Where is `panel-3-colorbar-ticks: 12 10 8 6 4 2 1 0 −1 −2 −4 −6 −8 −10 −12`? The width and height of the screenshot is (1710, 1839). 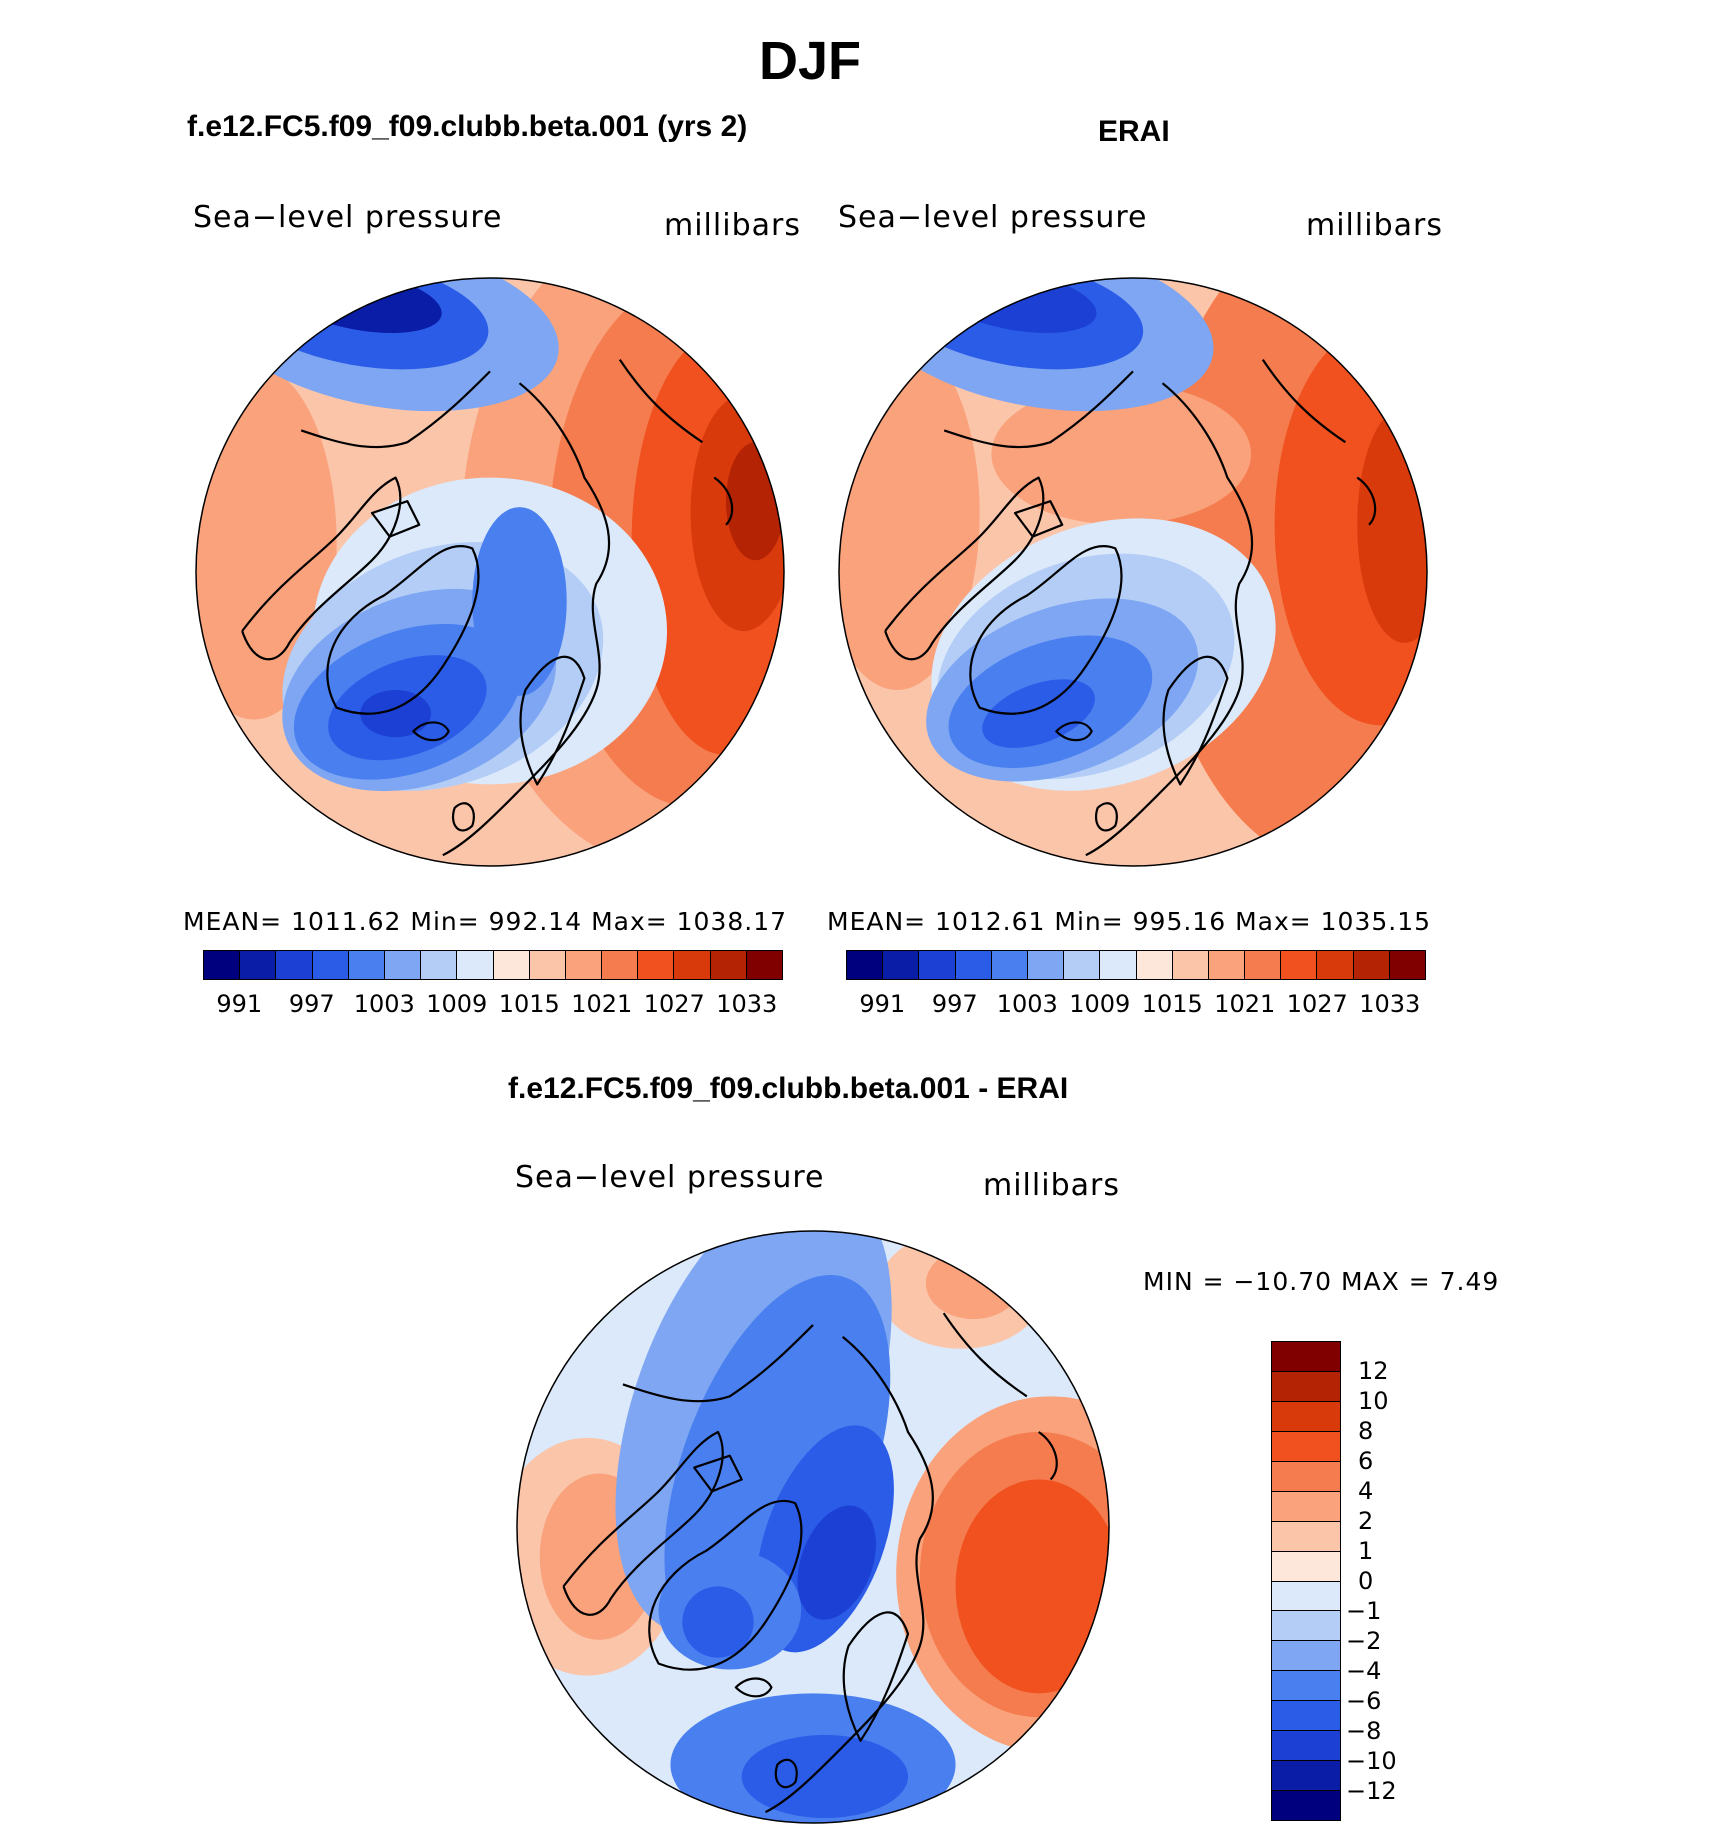
panel-3-colorbar-ticks: 12 10 8 6 4 2 1 0 −1 −2 −4 −6 −8 −10 −12 is located at coordinates (1388, 1581).